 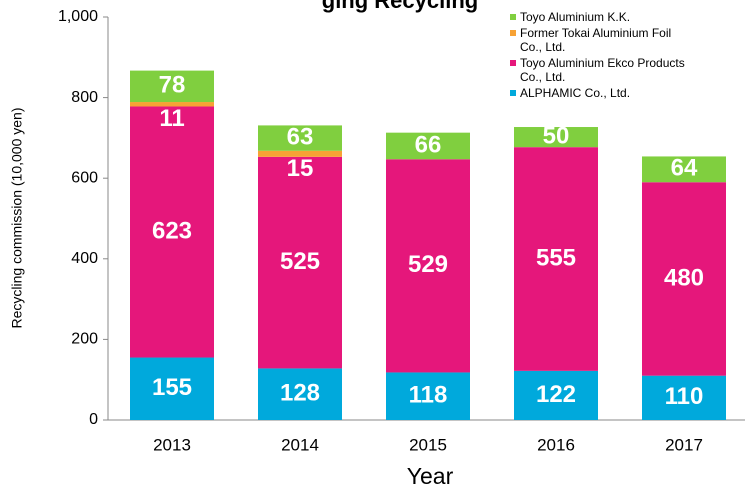 I want to click on data-label: 480, so click(x=684, y=277).